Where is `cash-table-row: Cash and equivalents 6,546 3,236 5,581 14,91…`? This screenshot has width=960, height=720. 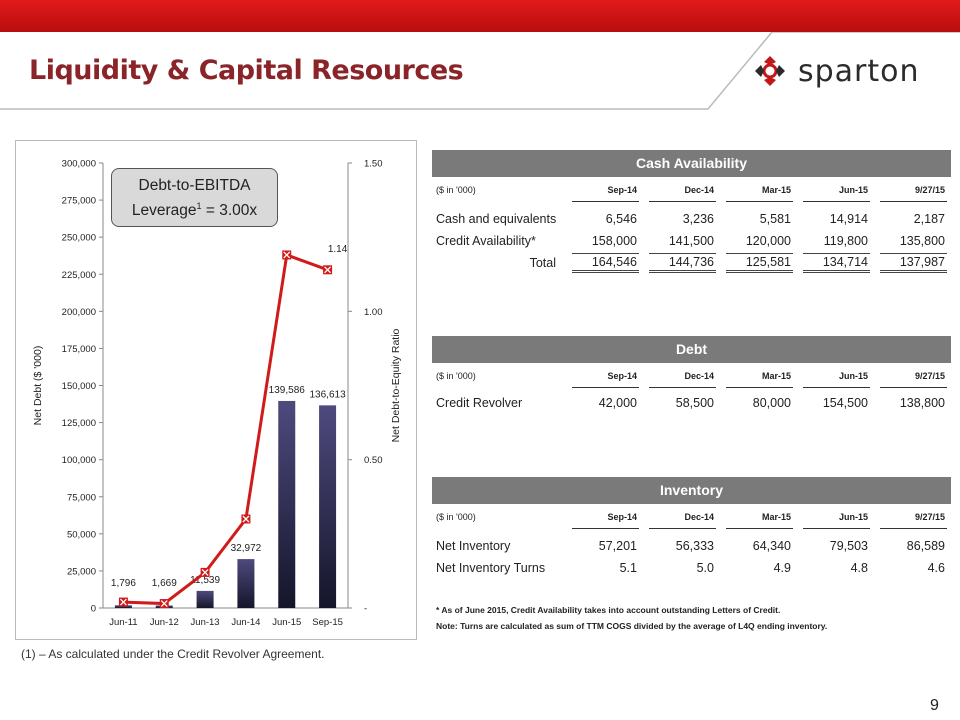
cash-table-row: Cash and equivalents 6,546 3,236 5,581 14,91… is located at coordinates (691, 219).